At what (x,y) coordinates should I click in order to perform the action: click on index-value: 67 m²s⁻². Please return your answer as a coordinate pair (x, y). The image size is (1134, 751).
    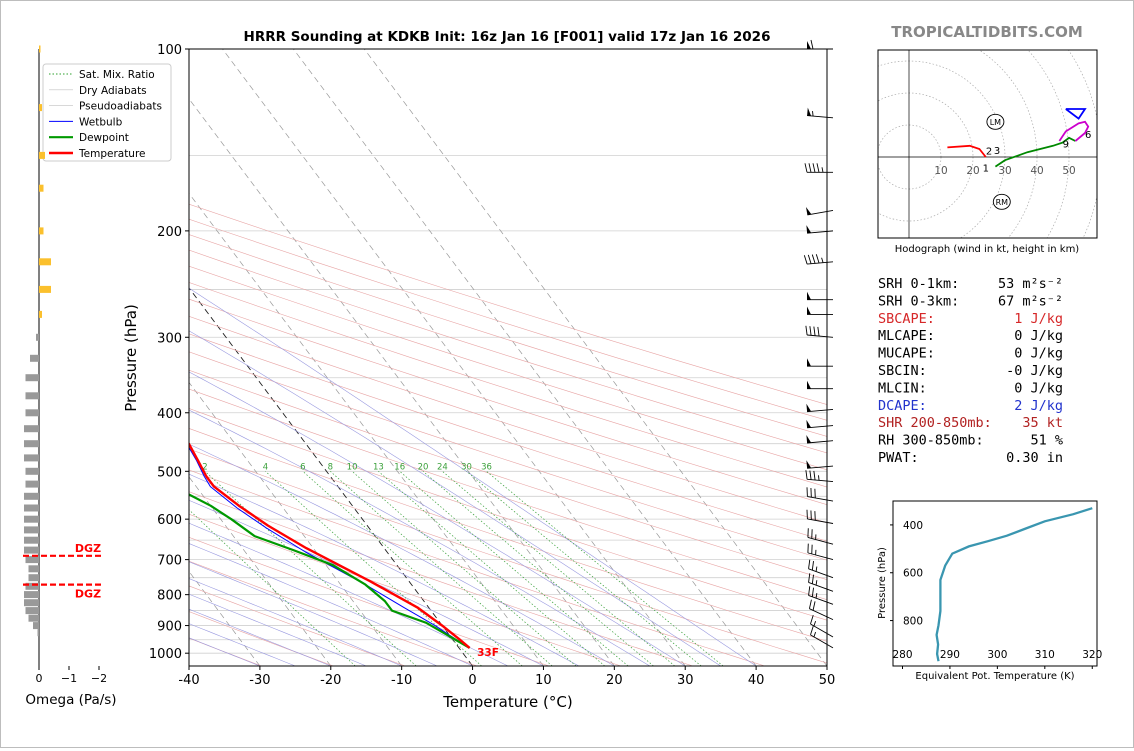
    Looking at the image, I should click on (1030, 301).